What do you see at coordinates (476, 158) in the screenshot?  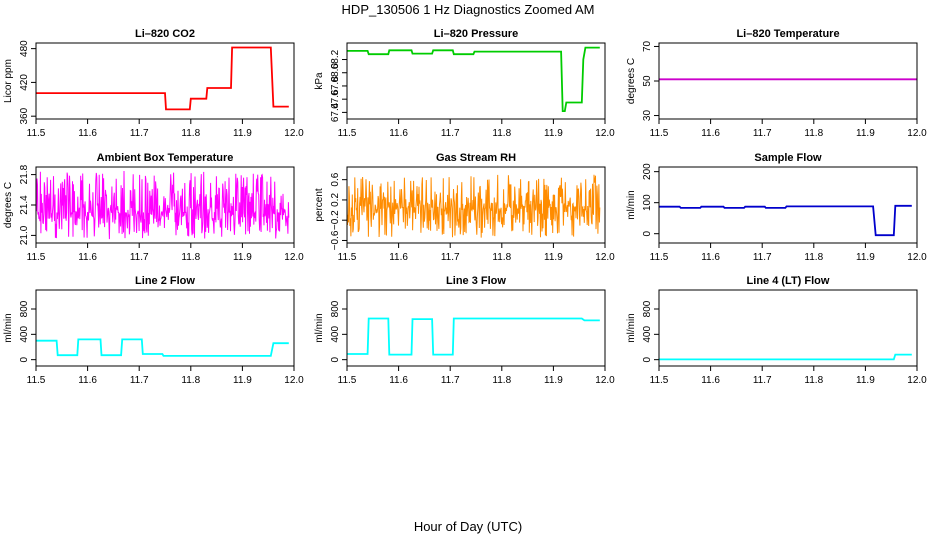 I see `panel-title: Gas Stream RH` at bounding box center [476, 158].